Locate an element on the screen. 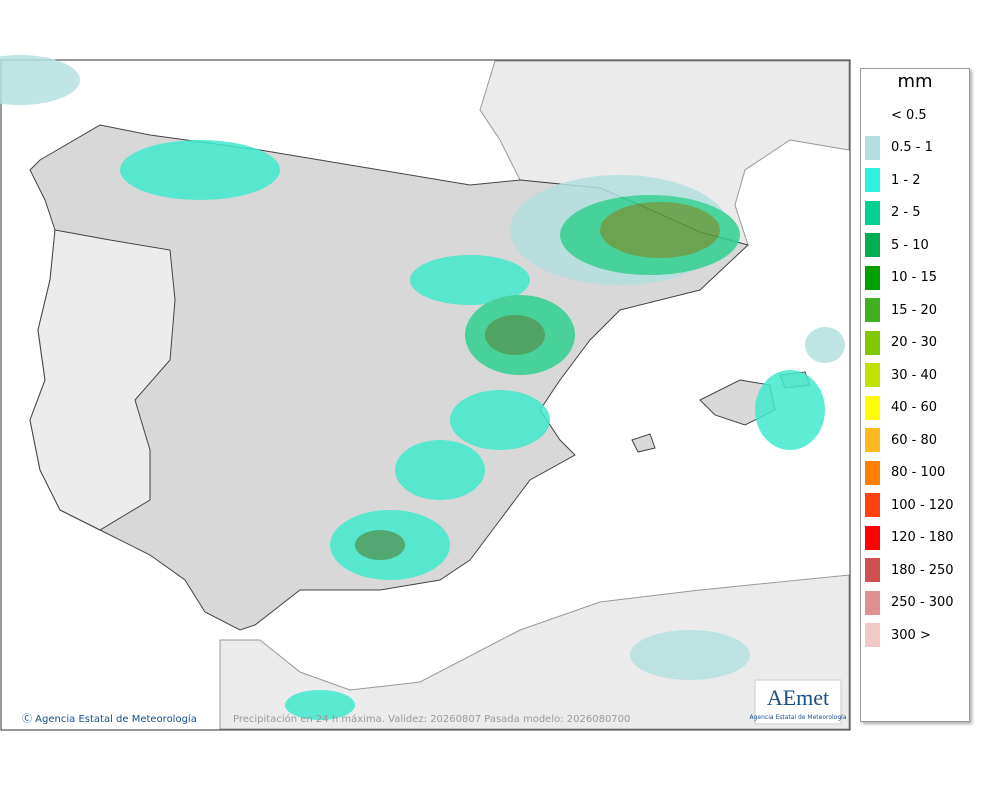  legend-item: 120 - 180 is located at coordinates (915, 538).